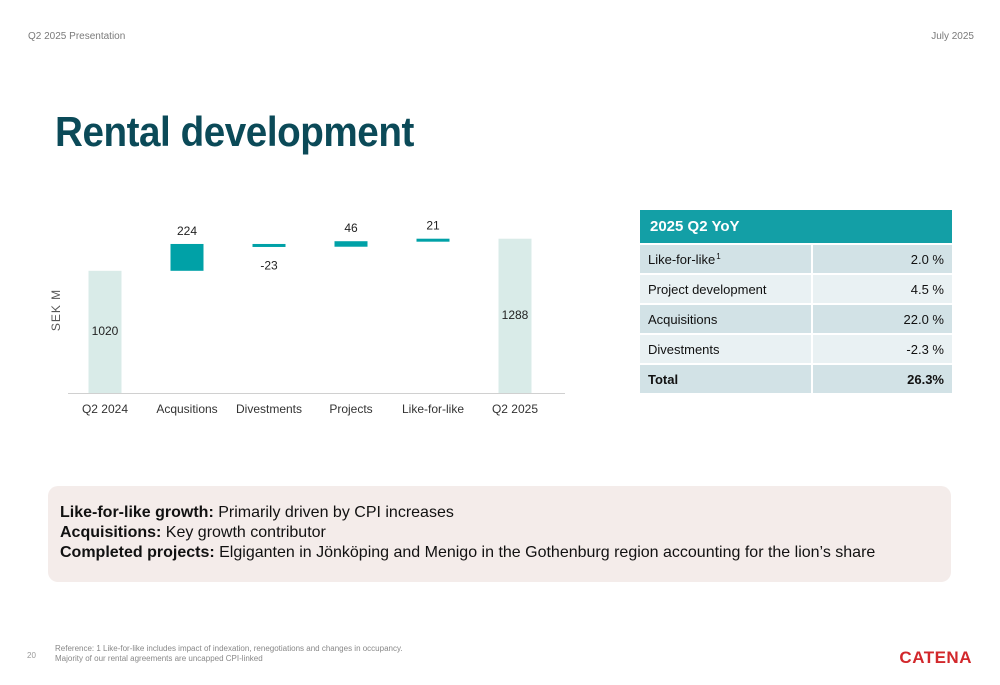 The width and height of the screenshot is (1000, 685). I want to click on page-number: 20, so click(31, 655).